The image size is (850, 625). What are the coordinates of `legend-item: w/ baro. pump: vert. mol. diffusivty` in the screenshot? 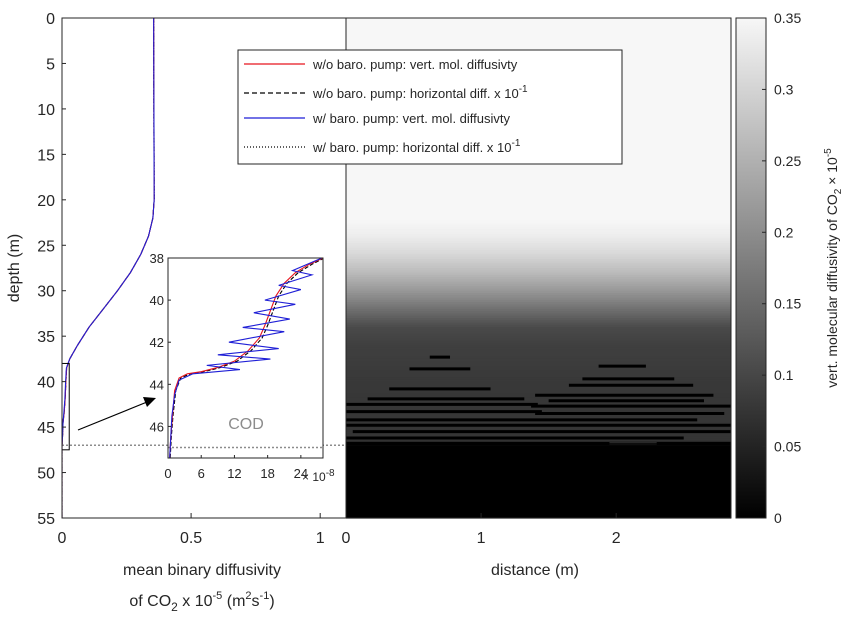 It's located at (377, 118).